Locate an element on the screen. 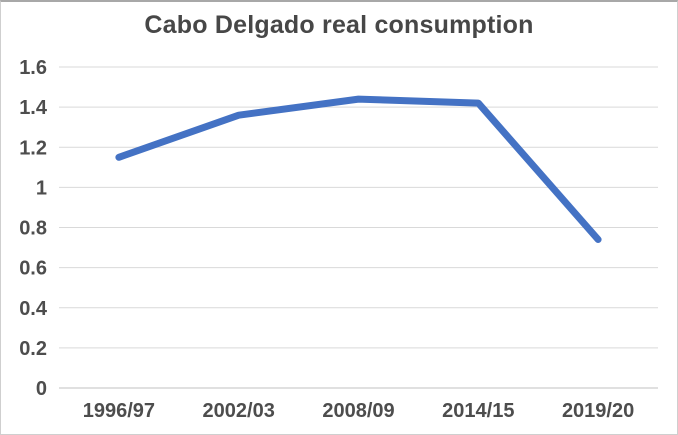 Image resolution: width=678 pixels, height=435 pixels. y-tick-label: 1.6 is located at coordinates (33, 68).